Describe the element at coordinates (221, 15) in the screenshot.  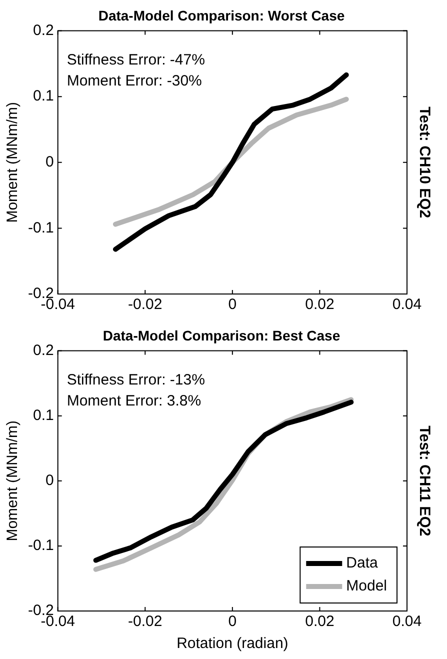
I see `chart-title: Data-Model Comparison: Worst Case` at that location.